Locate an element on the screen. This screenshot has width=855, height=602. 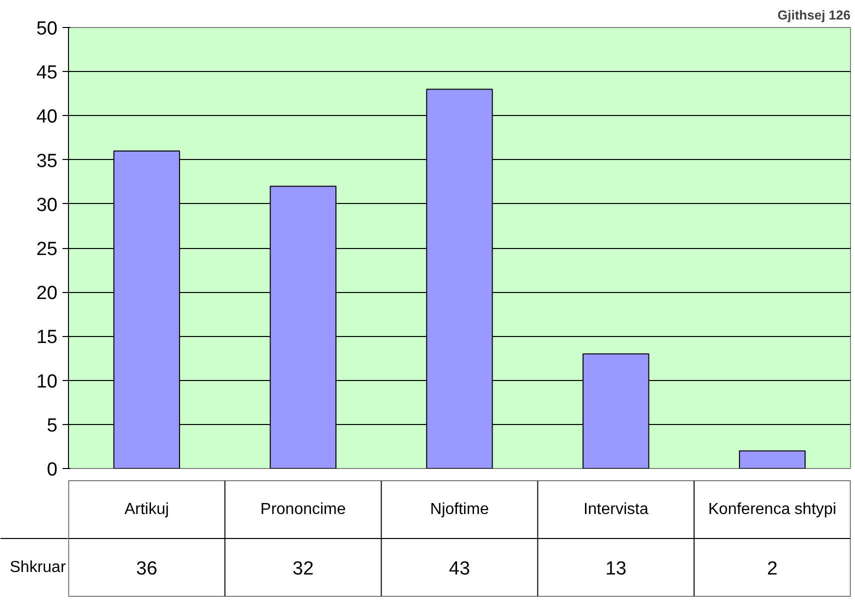
y-tick-label: 25 is located at coordinates (47, 249).